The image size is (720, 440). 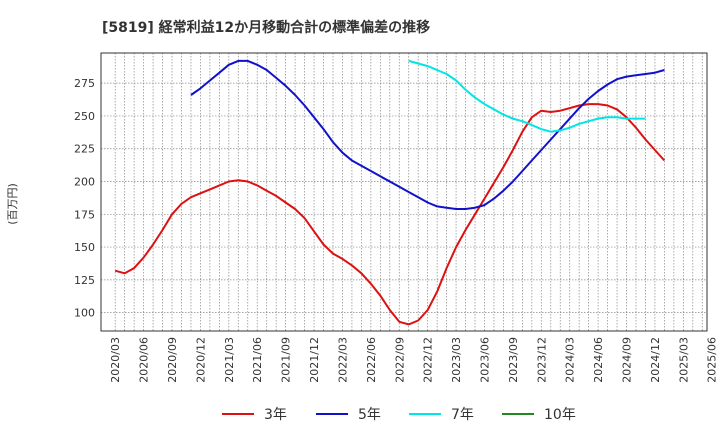 I want to click on y-tick-label: 275, so click(x=84, y=83).